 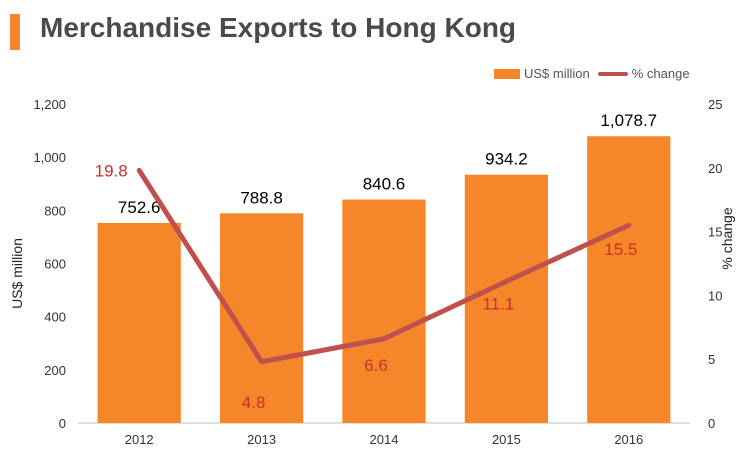 What do you see at coordinates (139, 207) in the screenshot?
I see `bar-data-label: 752.6` at bounding box center [139, 207].